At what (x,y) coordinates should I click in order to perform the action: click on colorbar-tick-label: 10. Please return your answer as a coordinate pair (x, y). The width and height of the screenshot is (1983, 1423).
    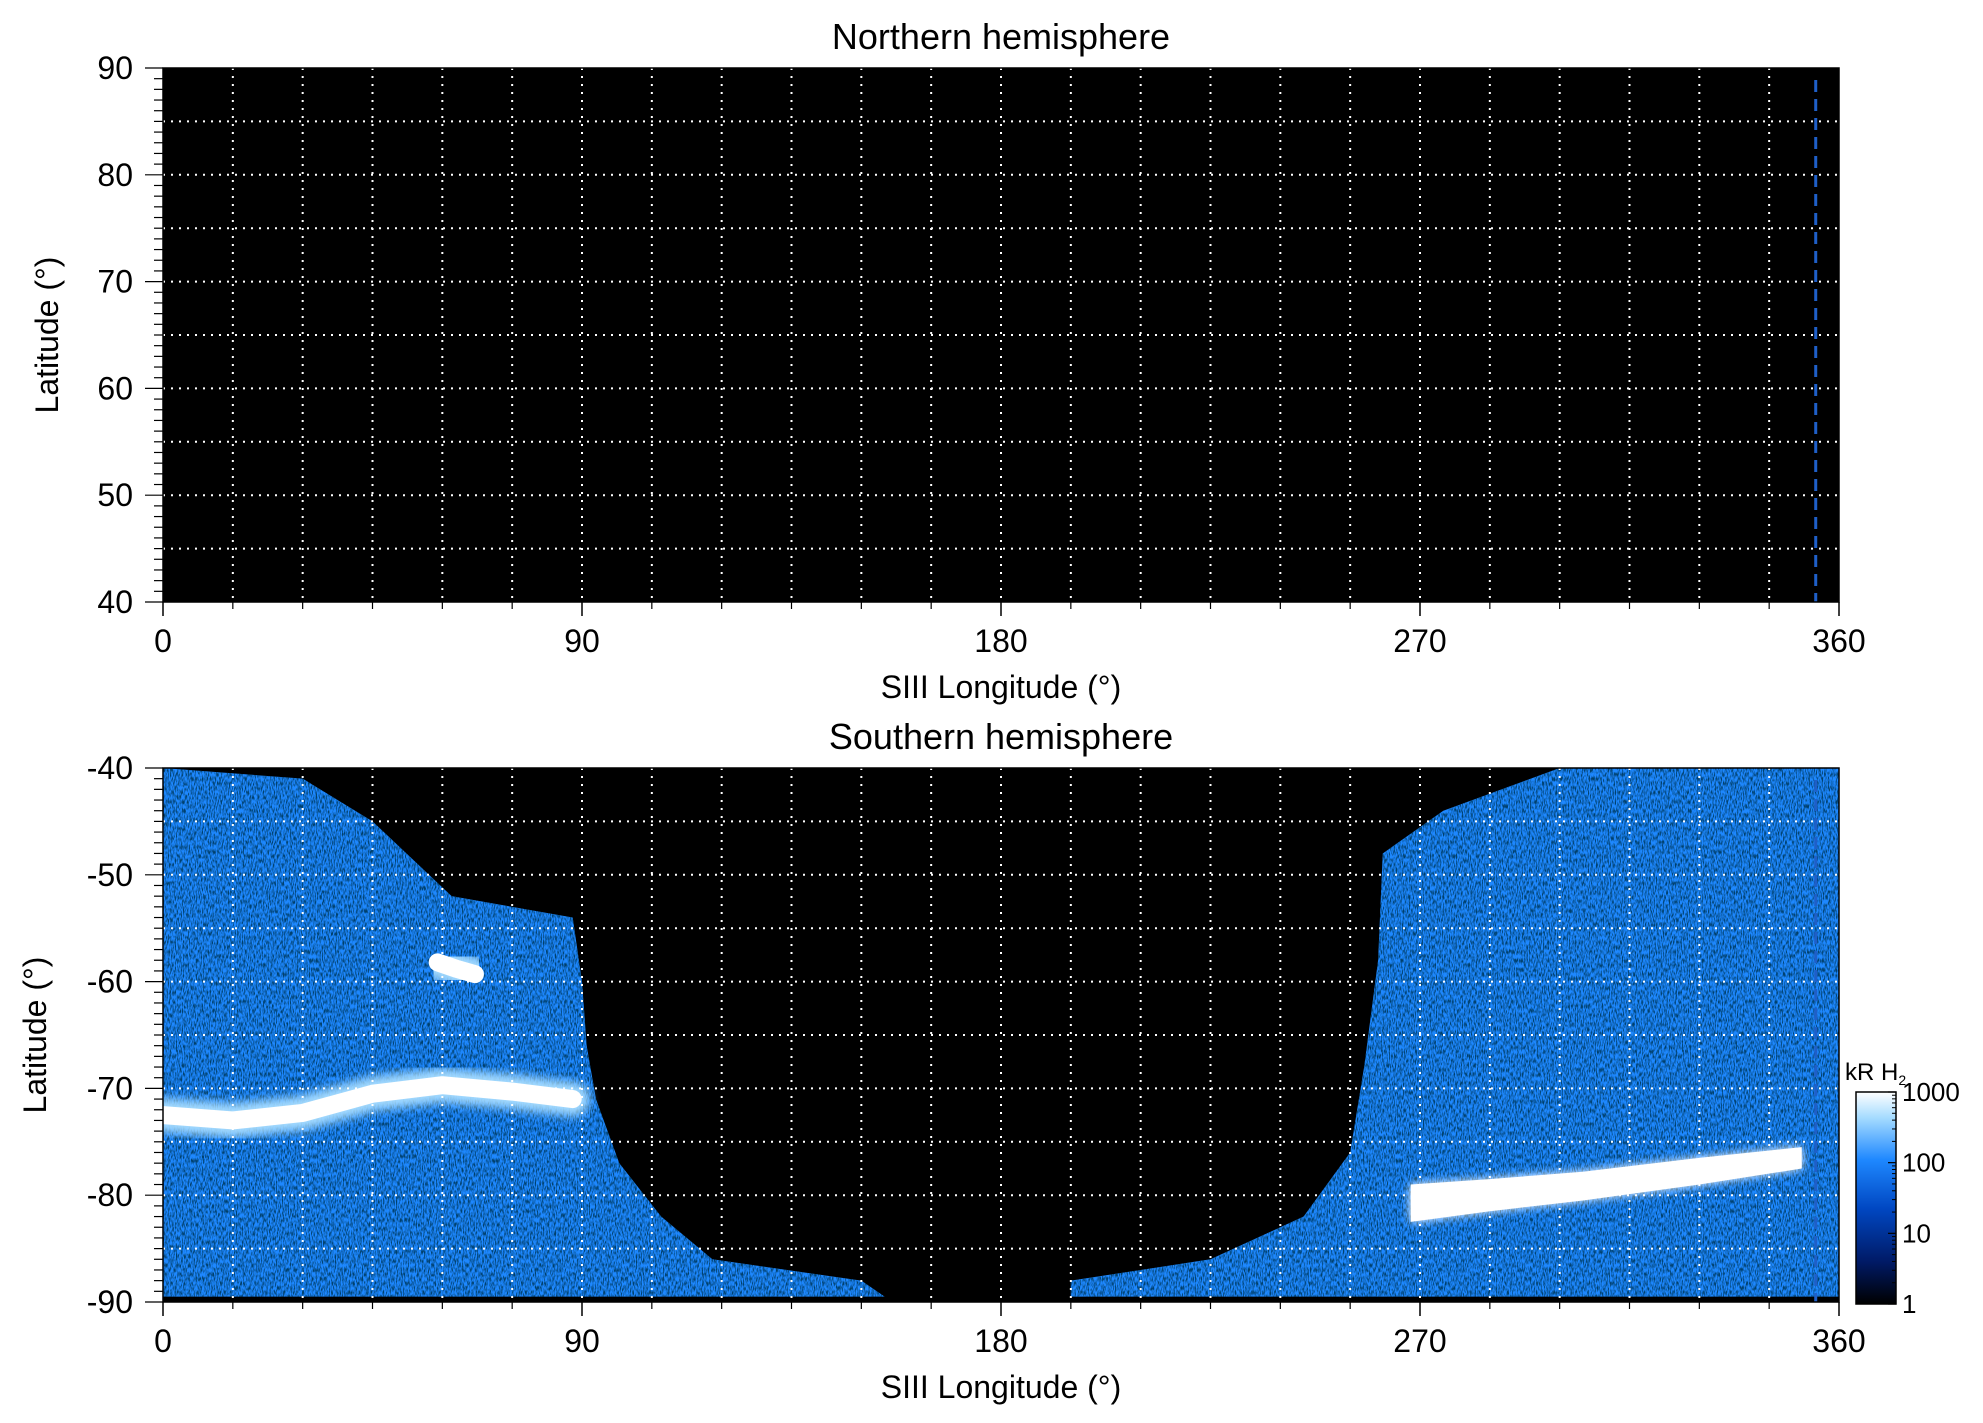
    Looking at the image, I should click on (1916, 1233).